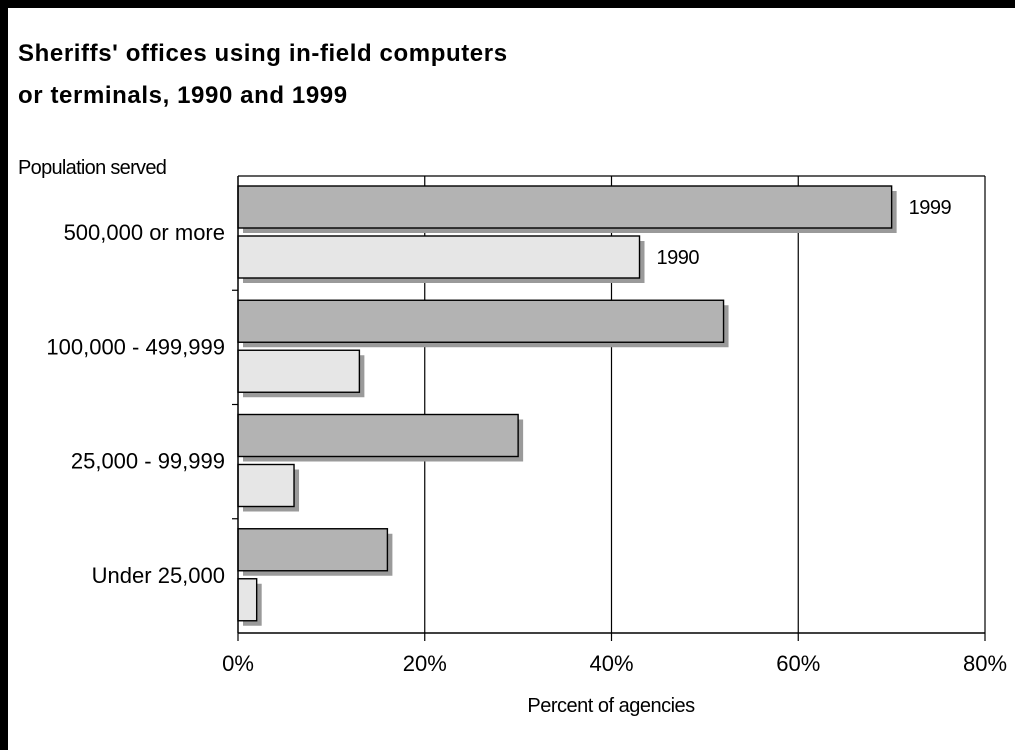 This screenshot has width=1015, height=750. I want to click on series-label-1999: 1999, so click(930, 208).